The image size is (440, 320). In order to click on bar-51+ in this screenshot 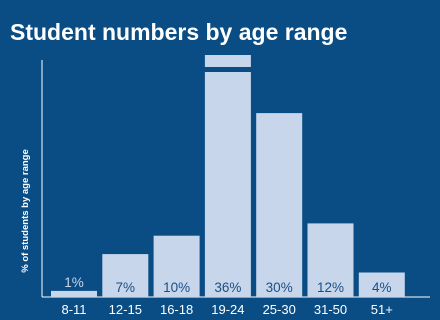, I will do `click(381, 284)`.